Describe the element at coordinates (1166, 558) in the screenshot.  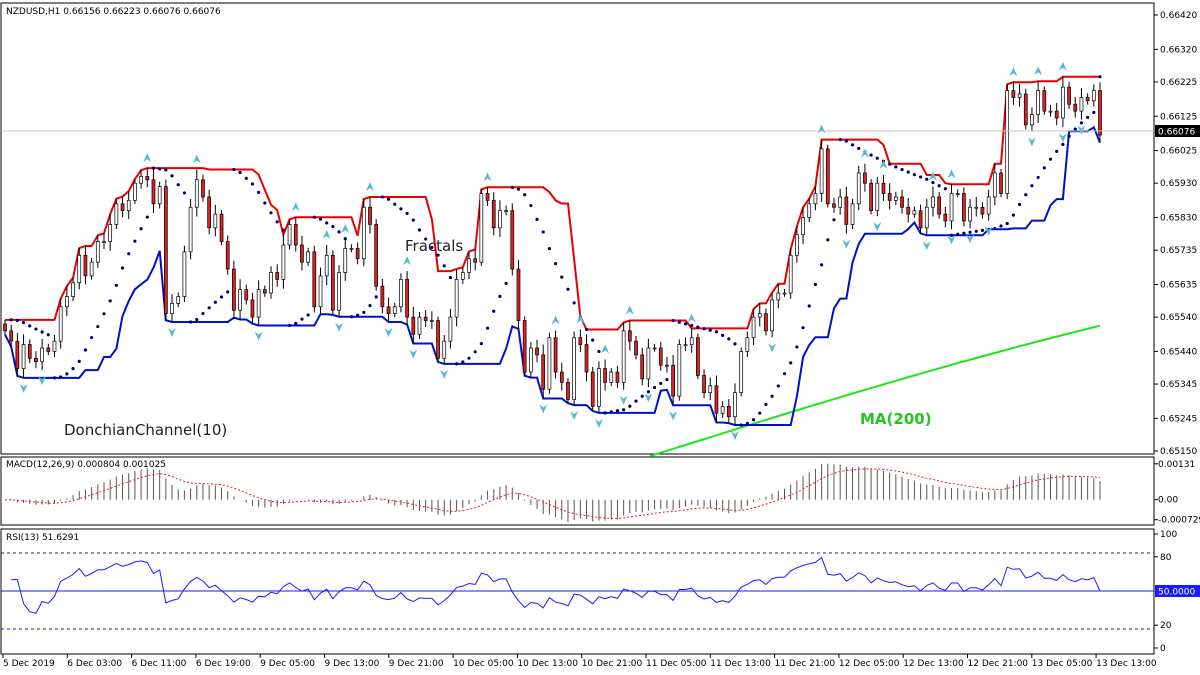
I see `rsi-tick-label: 80` at that location.